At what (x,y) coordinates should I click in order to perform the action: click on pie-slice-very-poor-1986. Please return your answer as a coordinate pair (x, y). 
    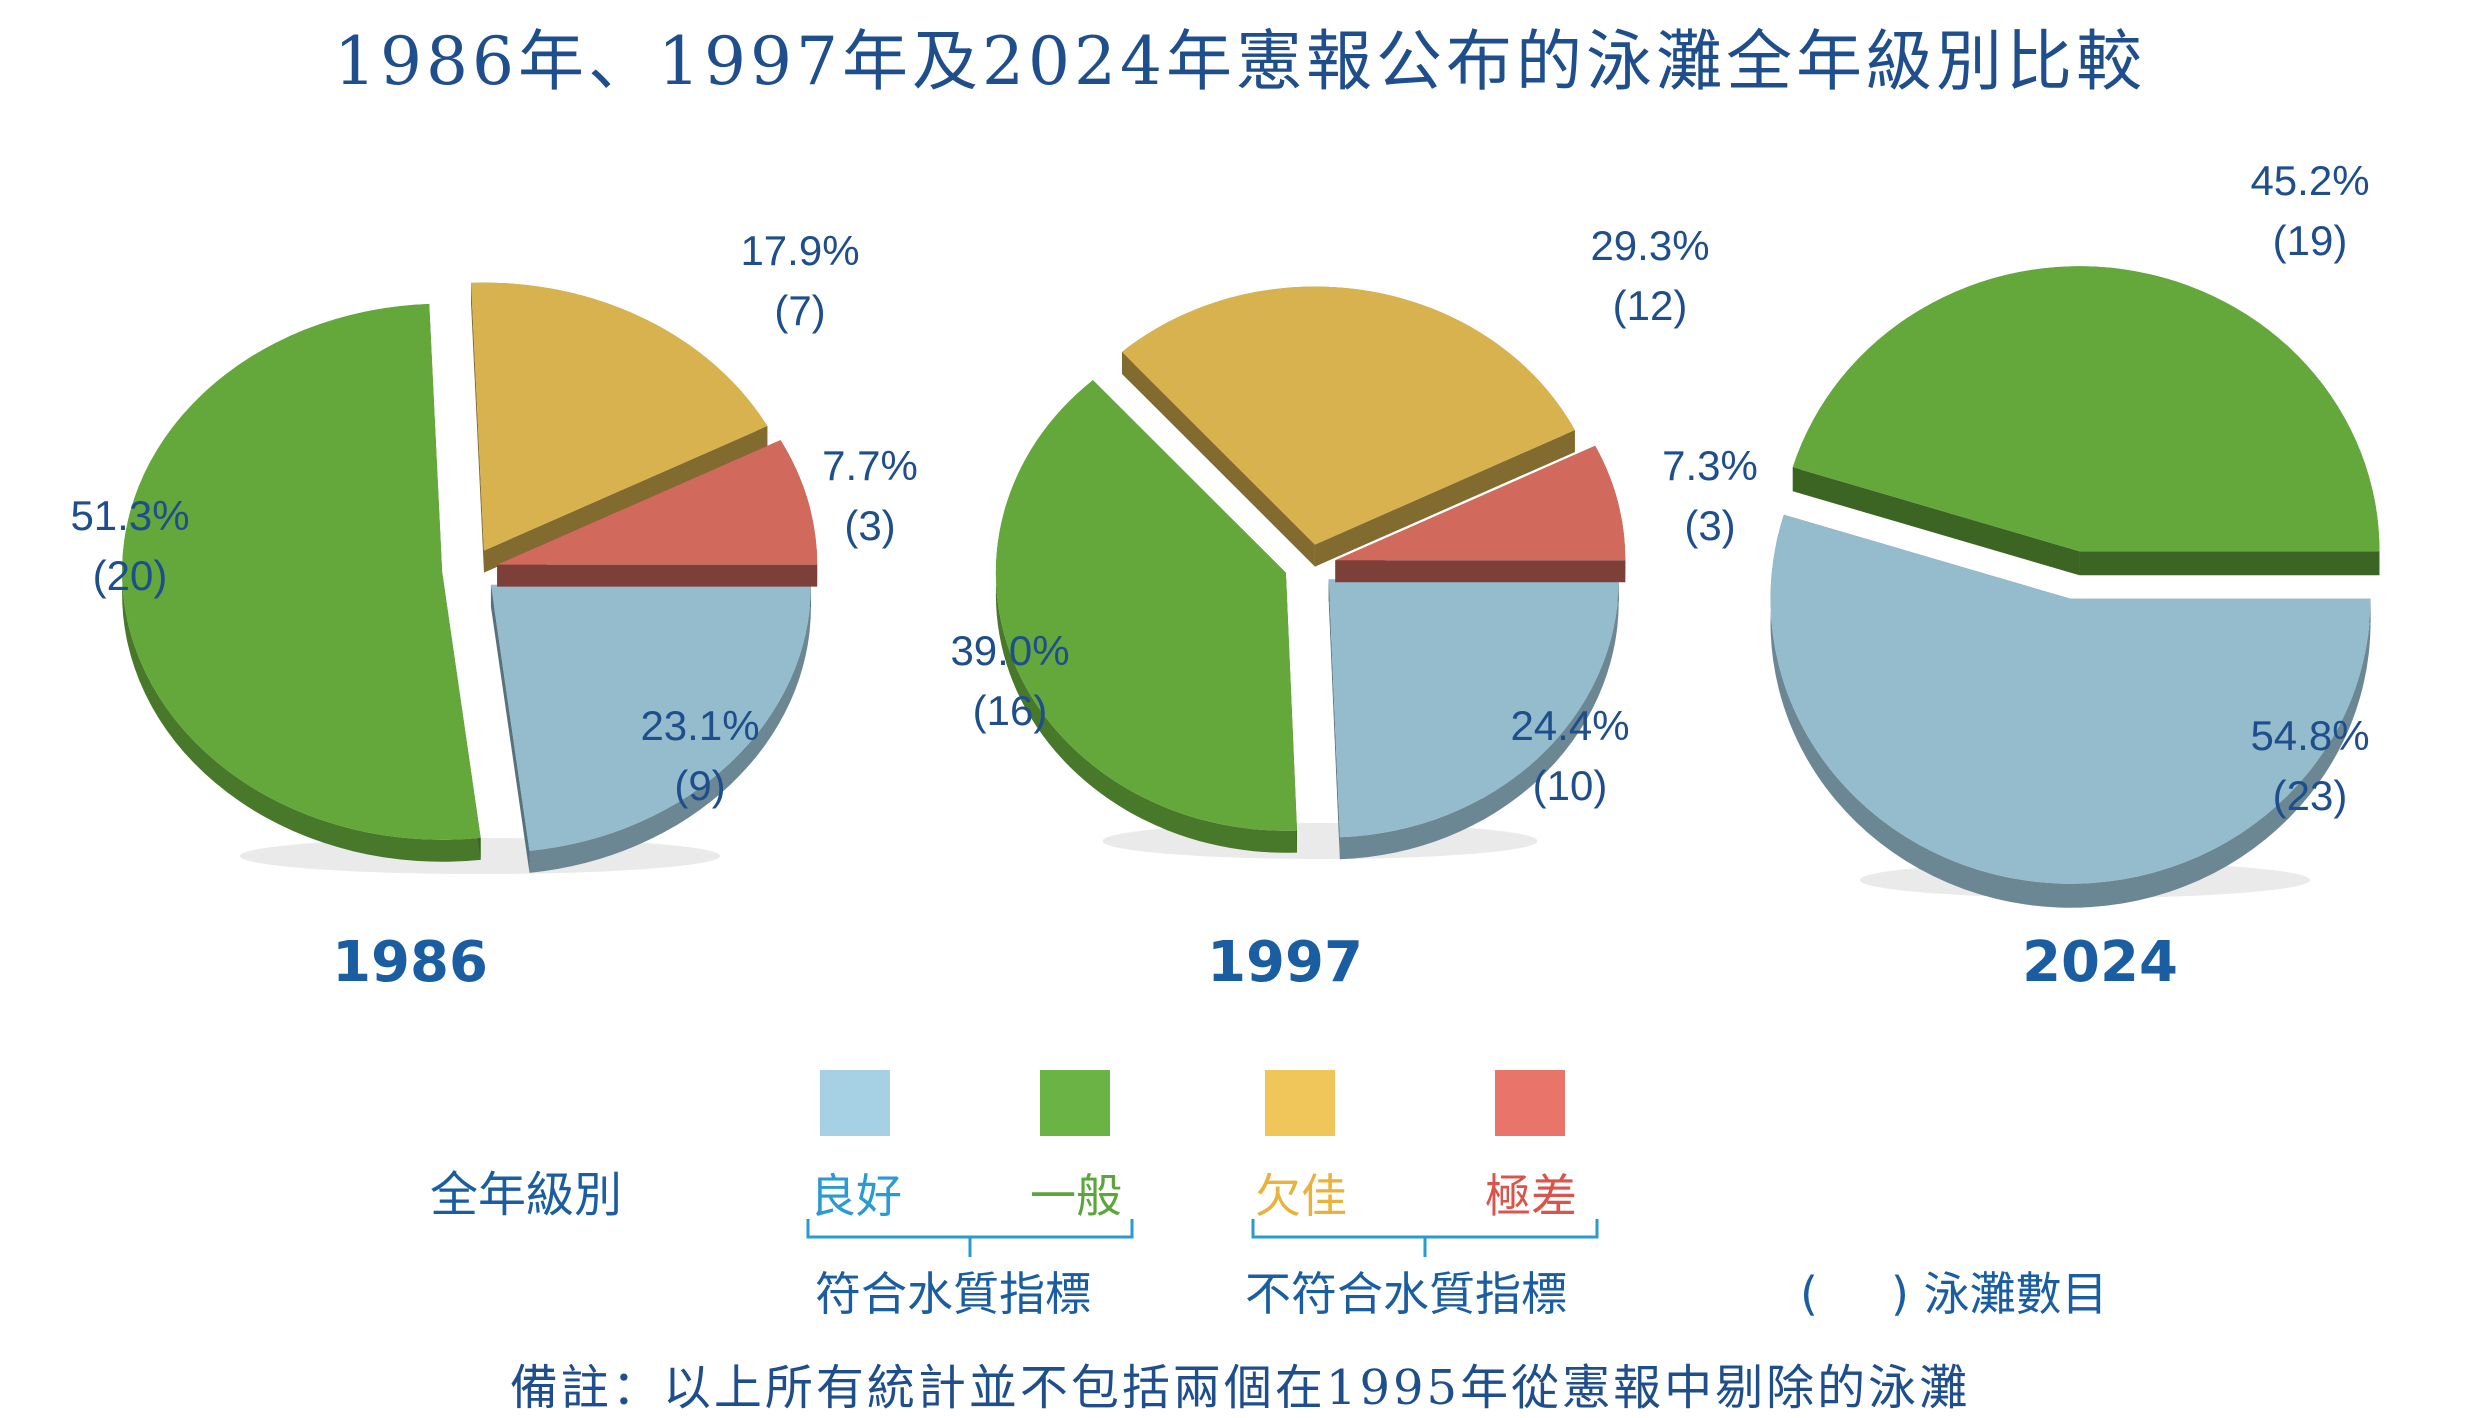
    Looking at the image, I should click on (657, 502).